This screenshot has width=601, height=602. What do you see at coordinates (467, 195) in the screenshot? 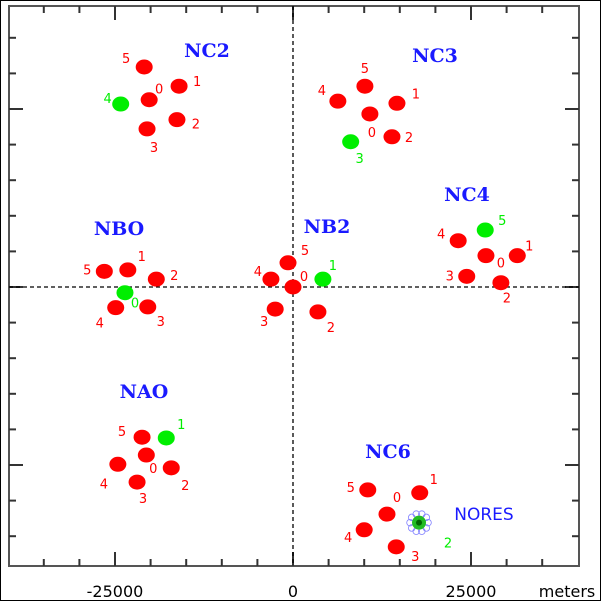
I see `station-name-label: NC4` at bounding box center [467, 195].